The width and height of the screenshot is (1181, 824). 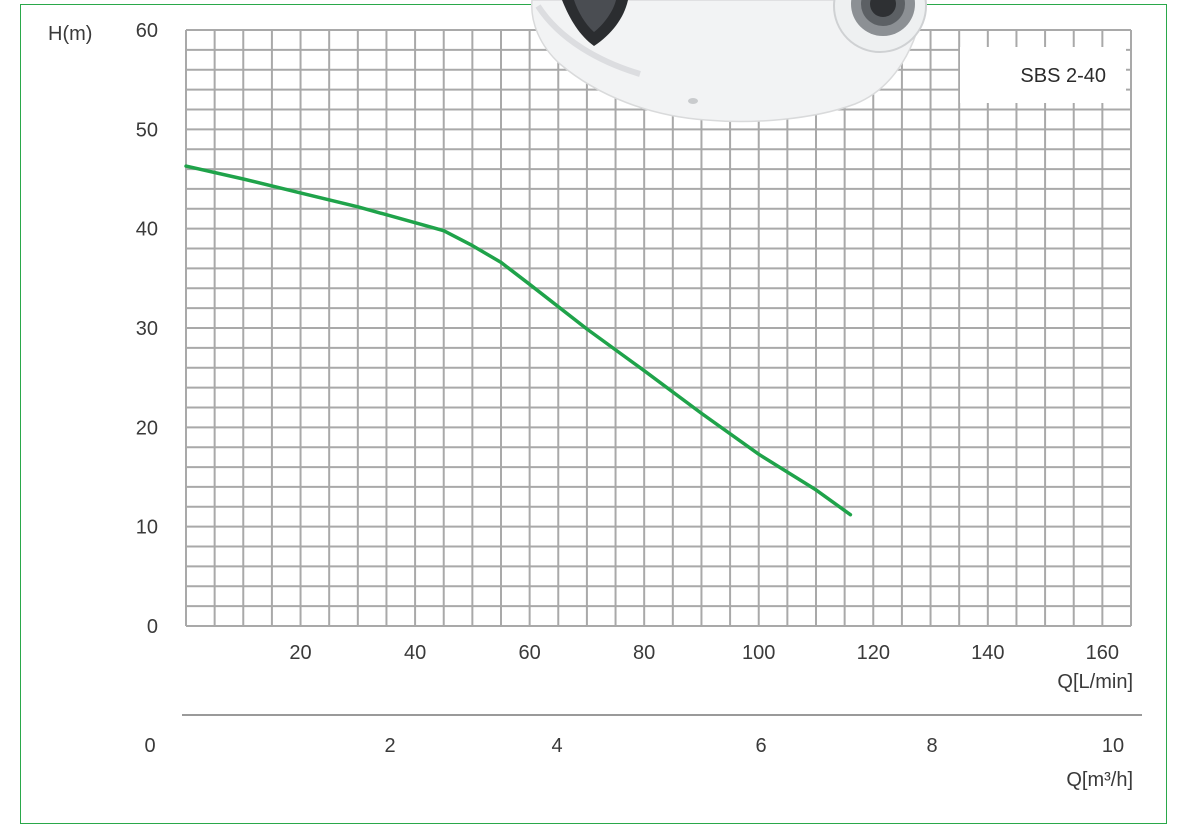 I want to click on pump-highlight, so click(x=588, y=40).